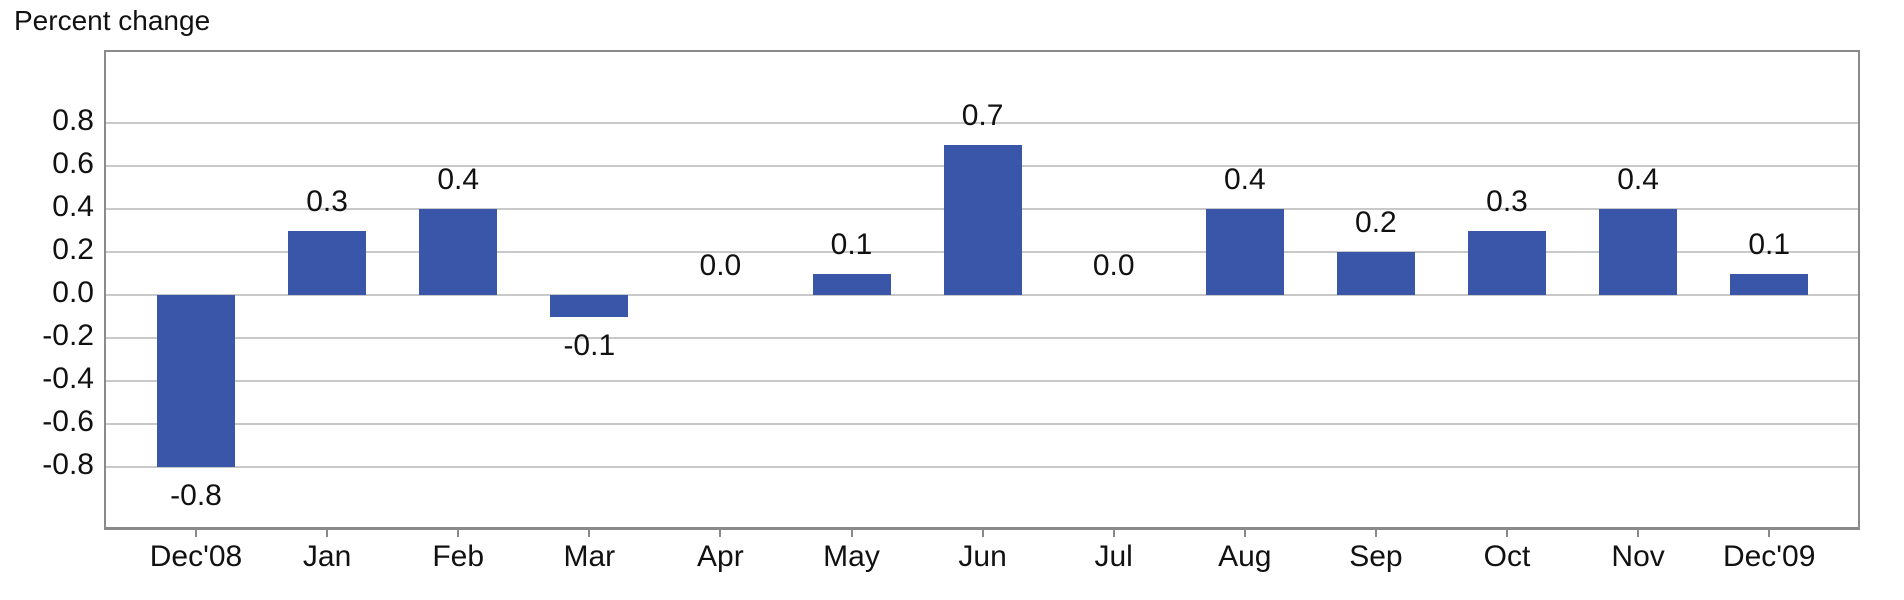  Describe the element at coordinates (1638, 179) in the screenshot. I see `data-label-Nov: 0.4` at that location.